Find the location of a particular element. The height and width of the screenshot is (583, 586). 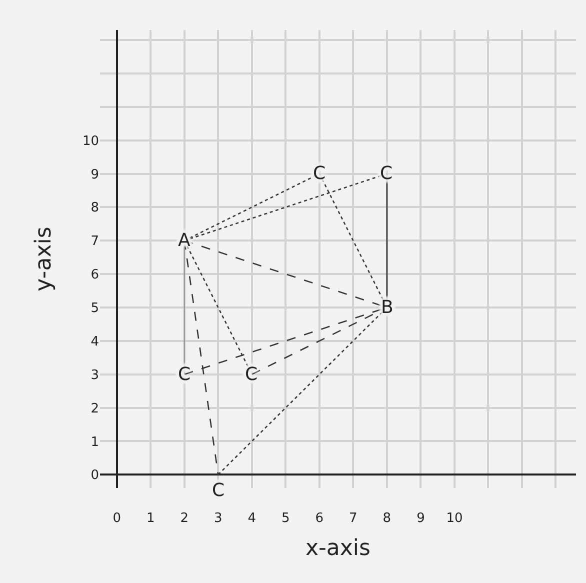

x-axis-title: x-axis is located at coordinates (338, 548).